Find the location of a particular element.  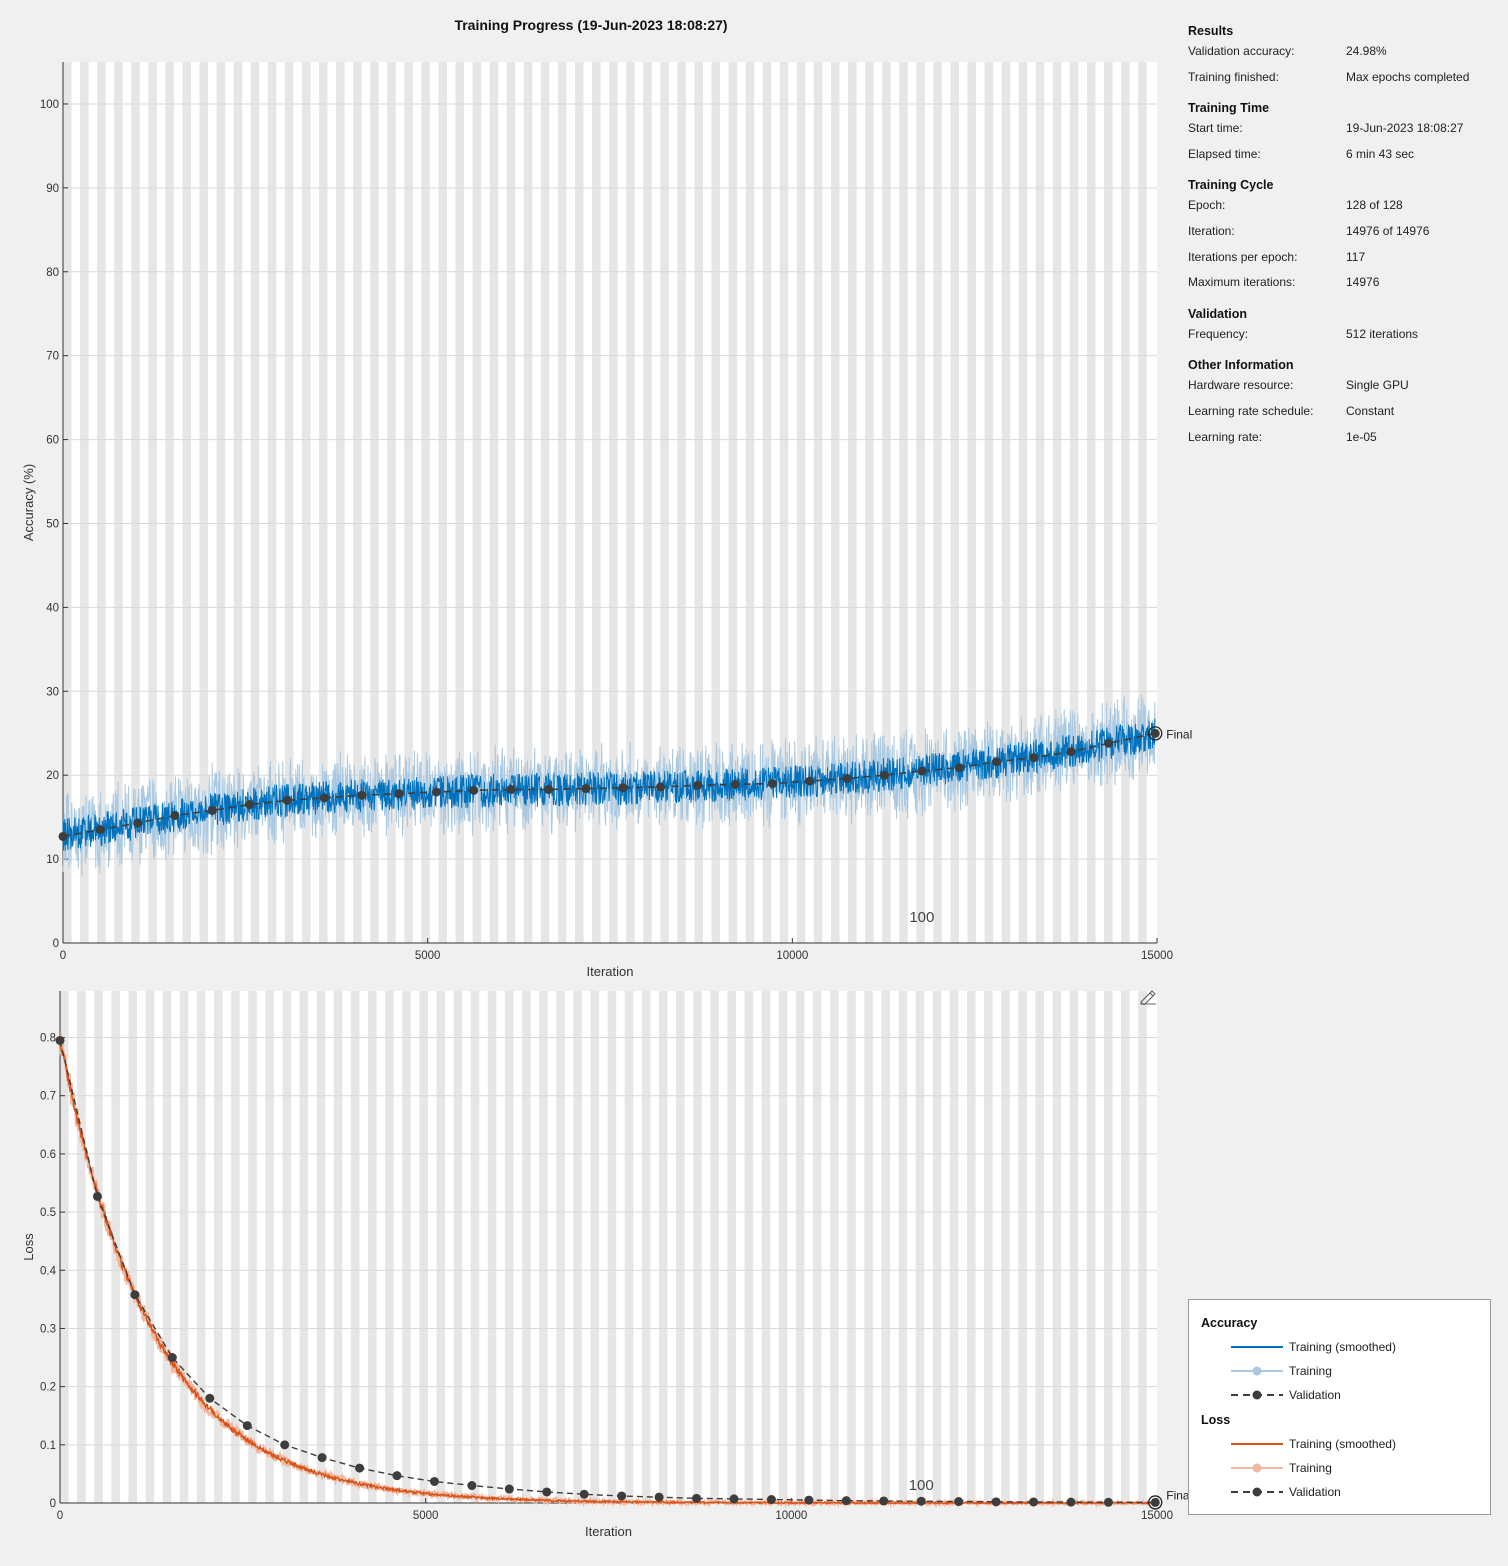

acc-validation-swatch is located at coordinates (1257, 1395).